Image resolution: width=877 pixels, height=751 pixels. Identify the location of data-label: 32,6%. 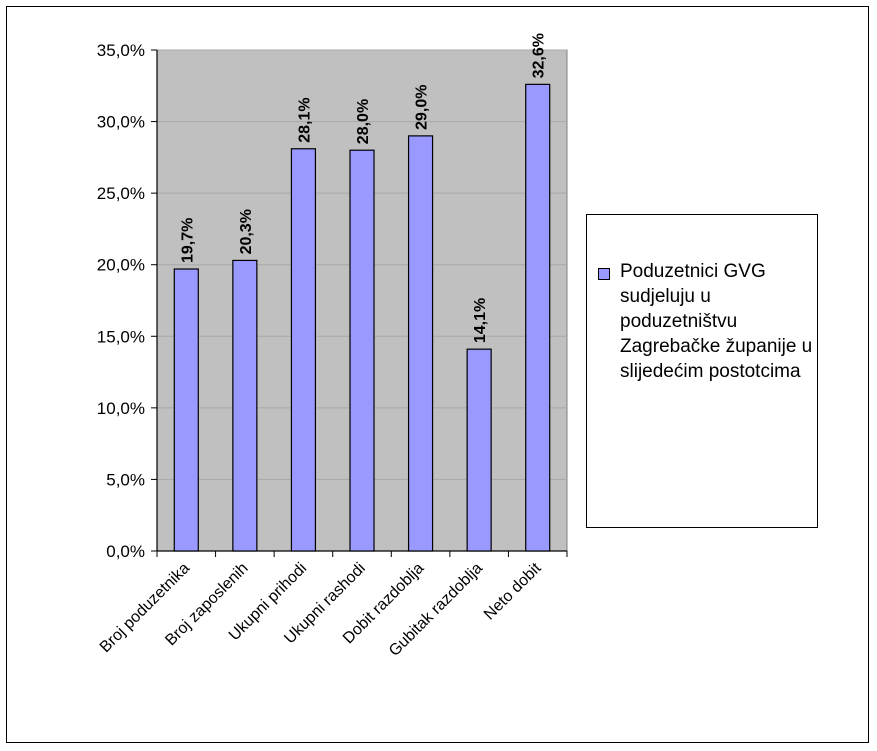
(539, 55).